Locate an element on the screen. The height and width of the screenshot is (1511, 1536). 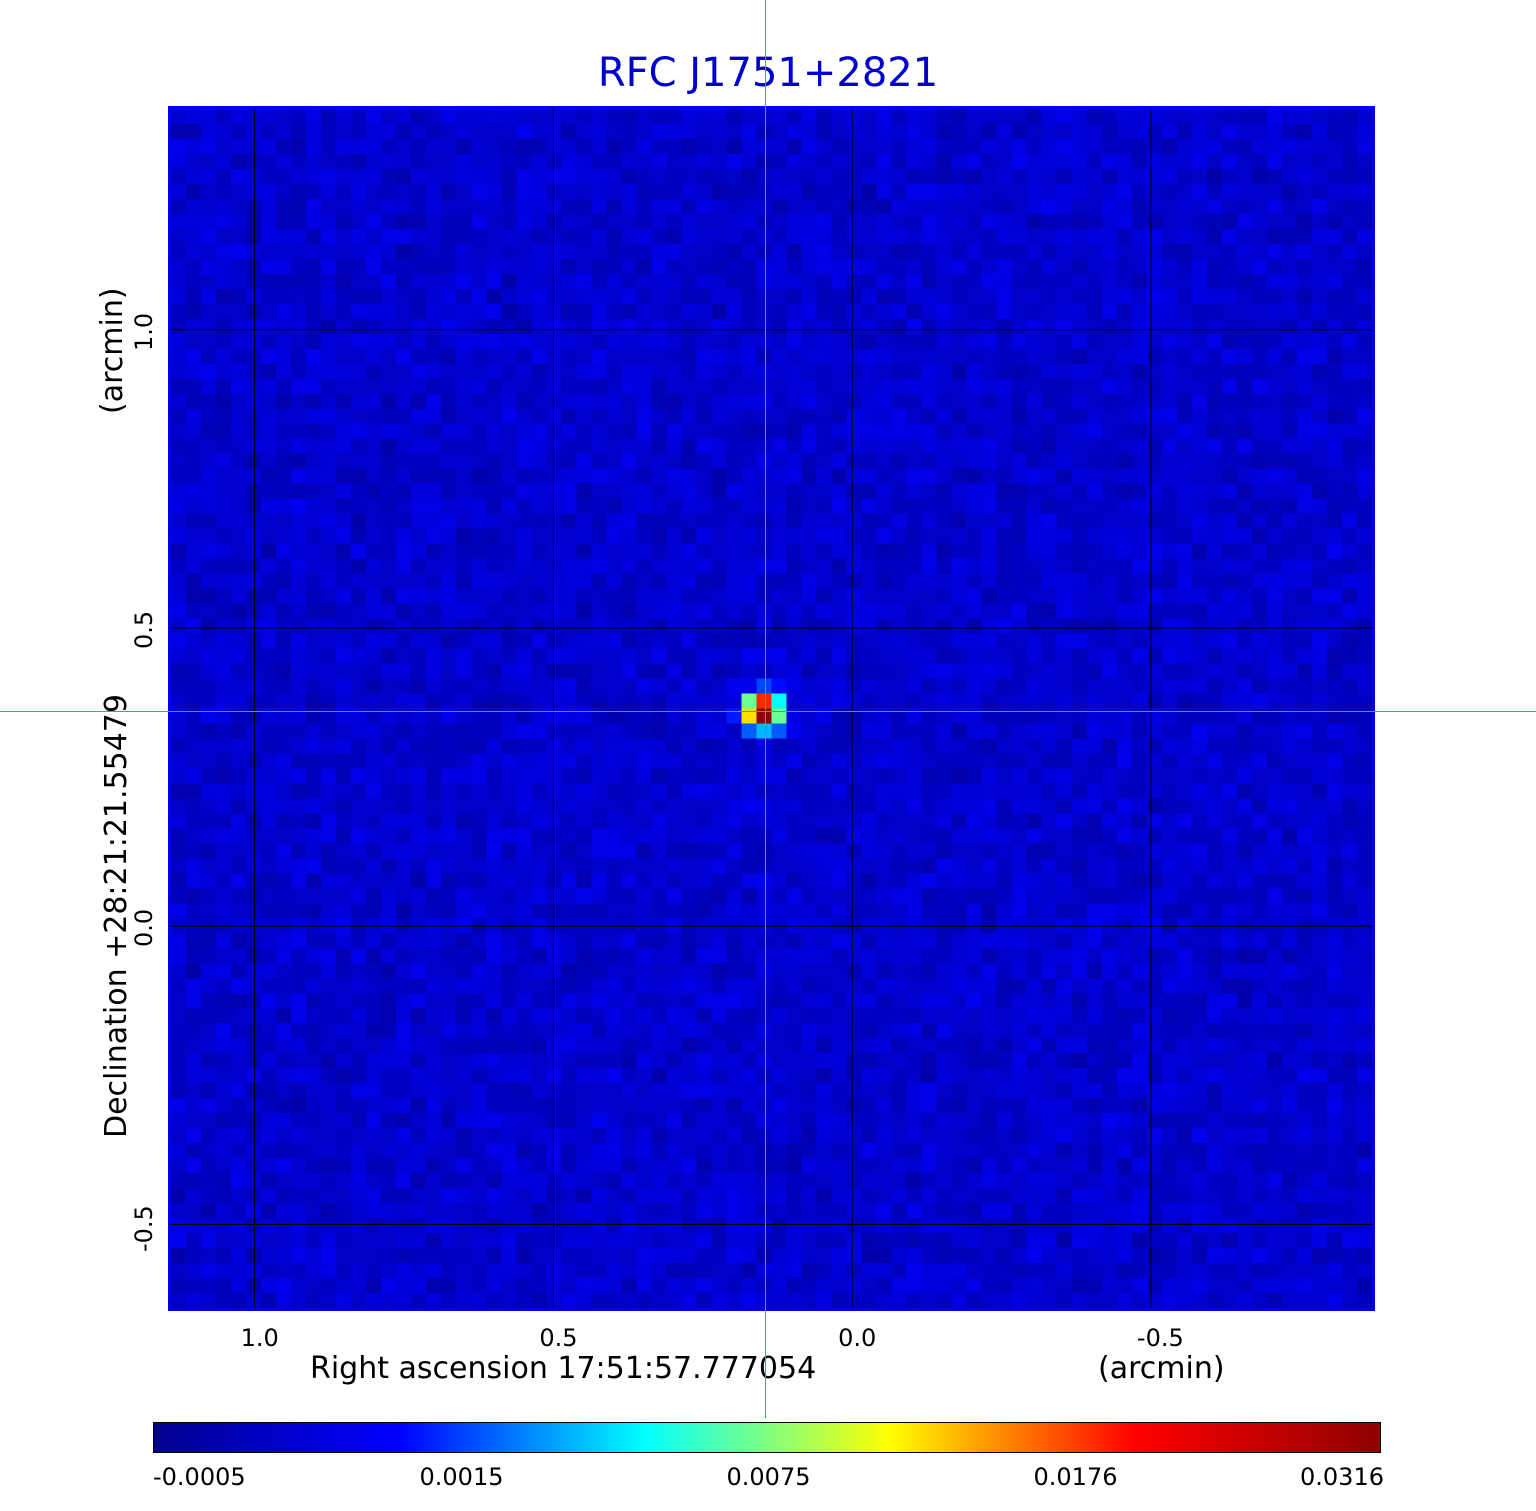
x-tick-label: 1.0 is located at coordinates (259, 1338).